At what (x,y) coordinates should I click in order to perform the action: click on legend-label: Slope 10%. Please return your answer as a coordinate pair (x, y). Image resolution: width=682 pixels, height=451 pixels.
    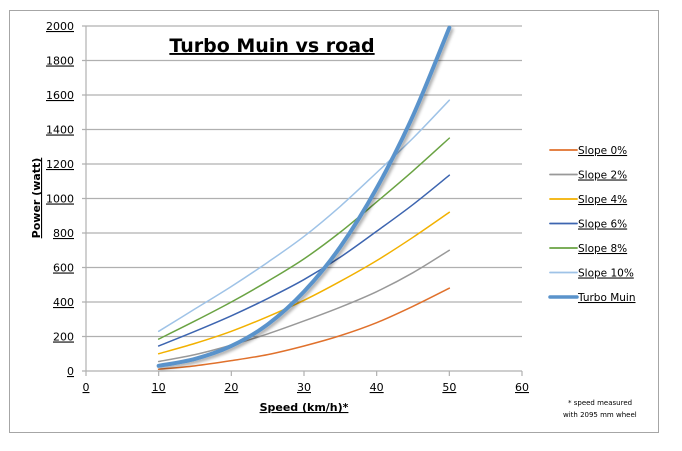
    Looking at the image, I should click on (606, 274).